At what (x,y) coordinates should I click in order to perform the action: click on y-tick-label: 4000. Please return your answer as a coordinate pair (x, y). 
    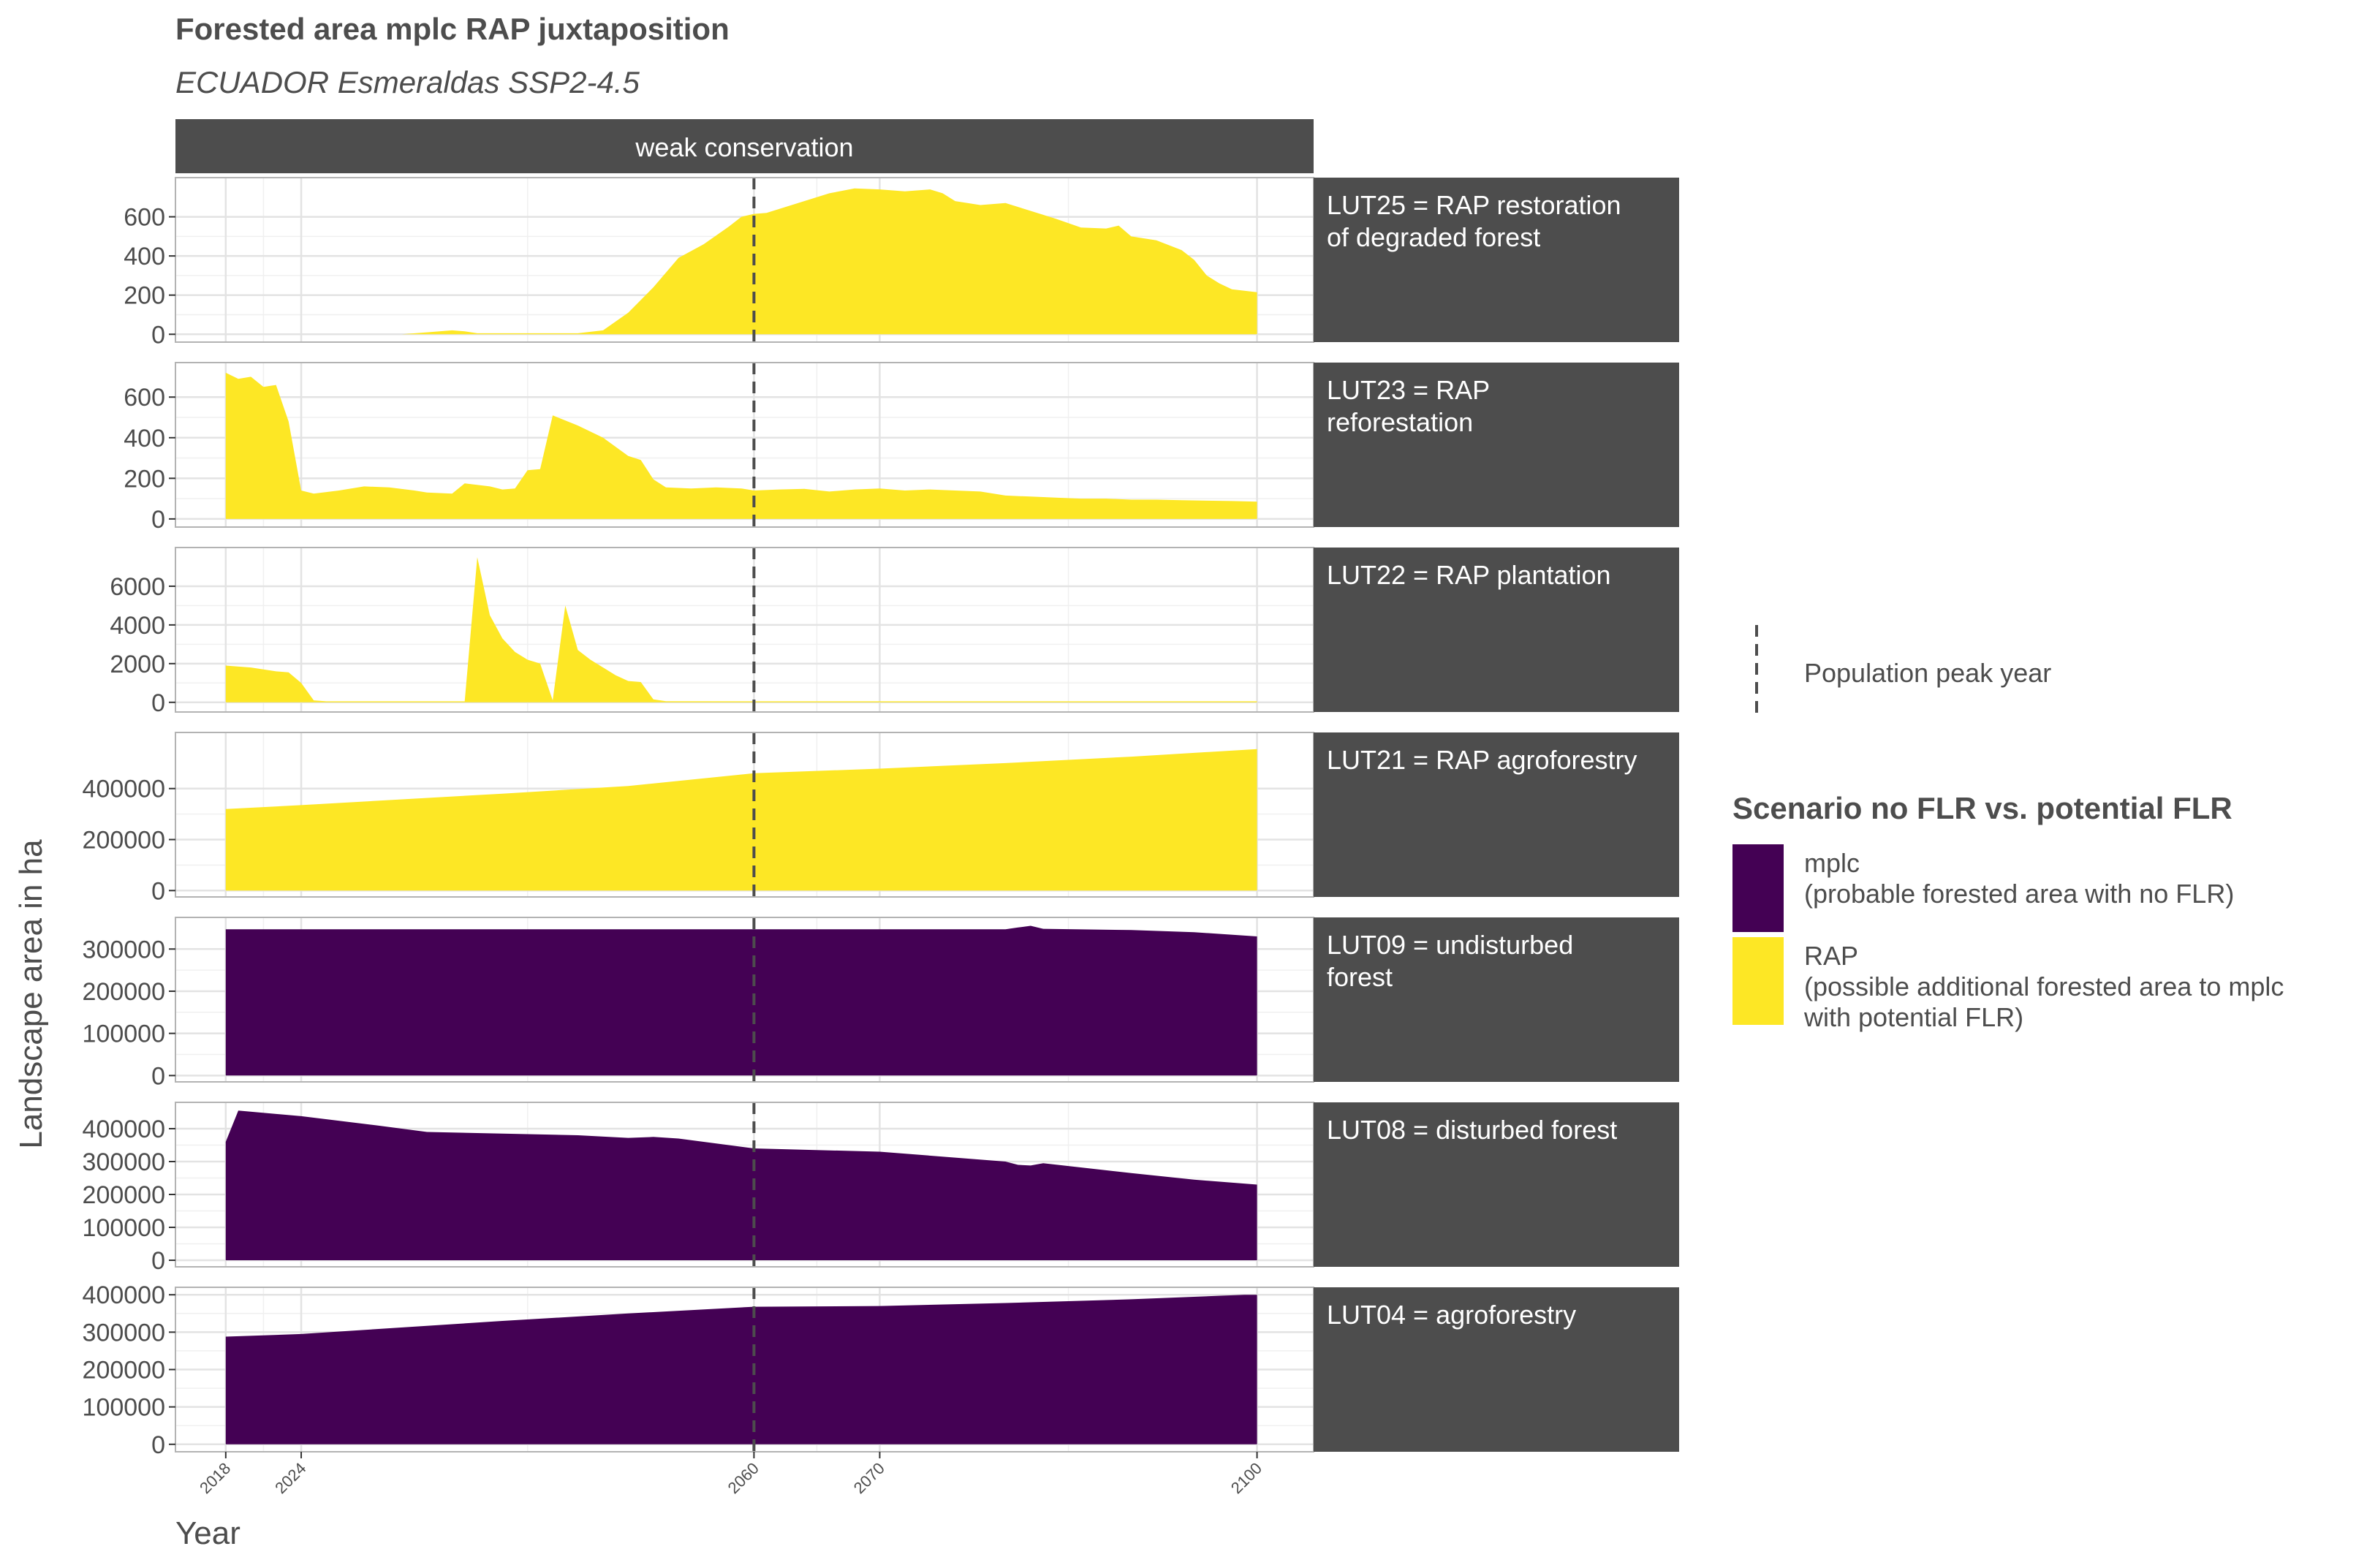
    Looking at the image, I should click on (138, 626).